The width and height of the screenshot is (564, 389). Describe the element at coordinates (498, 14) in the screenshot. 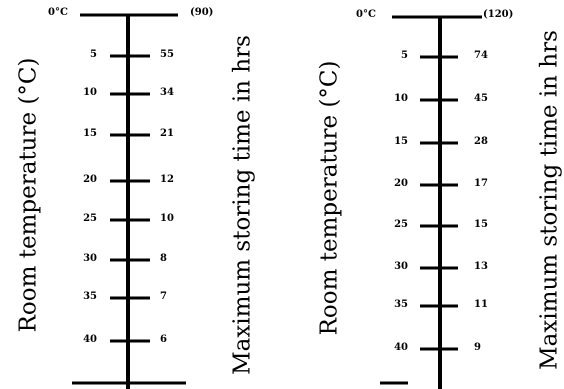

I see `top-time-label-2: (120)` at that location.